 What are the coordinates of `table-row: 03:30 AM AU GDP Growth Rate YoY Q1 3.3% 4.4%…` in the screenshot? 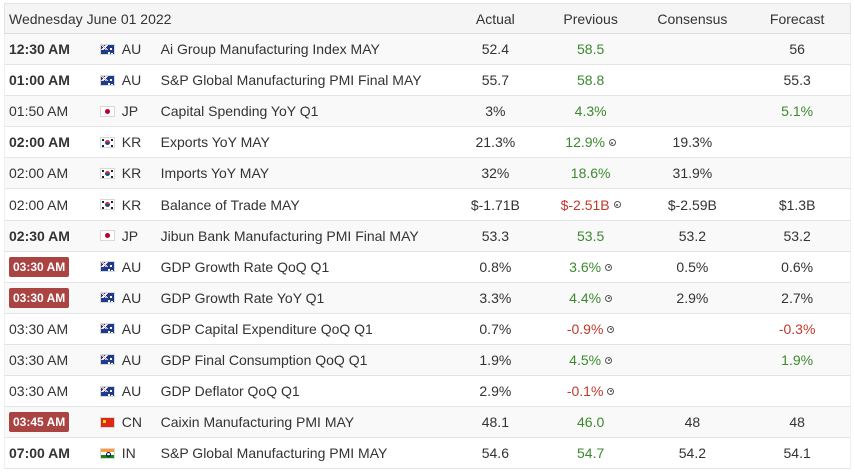 It's located at (427, 298).